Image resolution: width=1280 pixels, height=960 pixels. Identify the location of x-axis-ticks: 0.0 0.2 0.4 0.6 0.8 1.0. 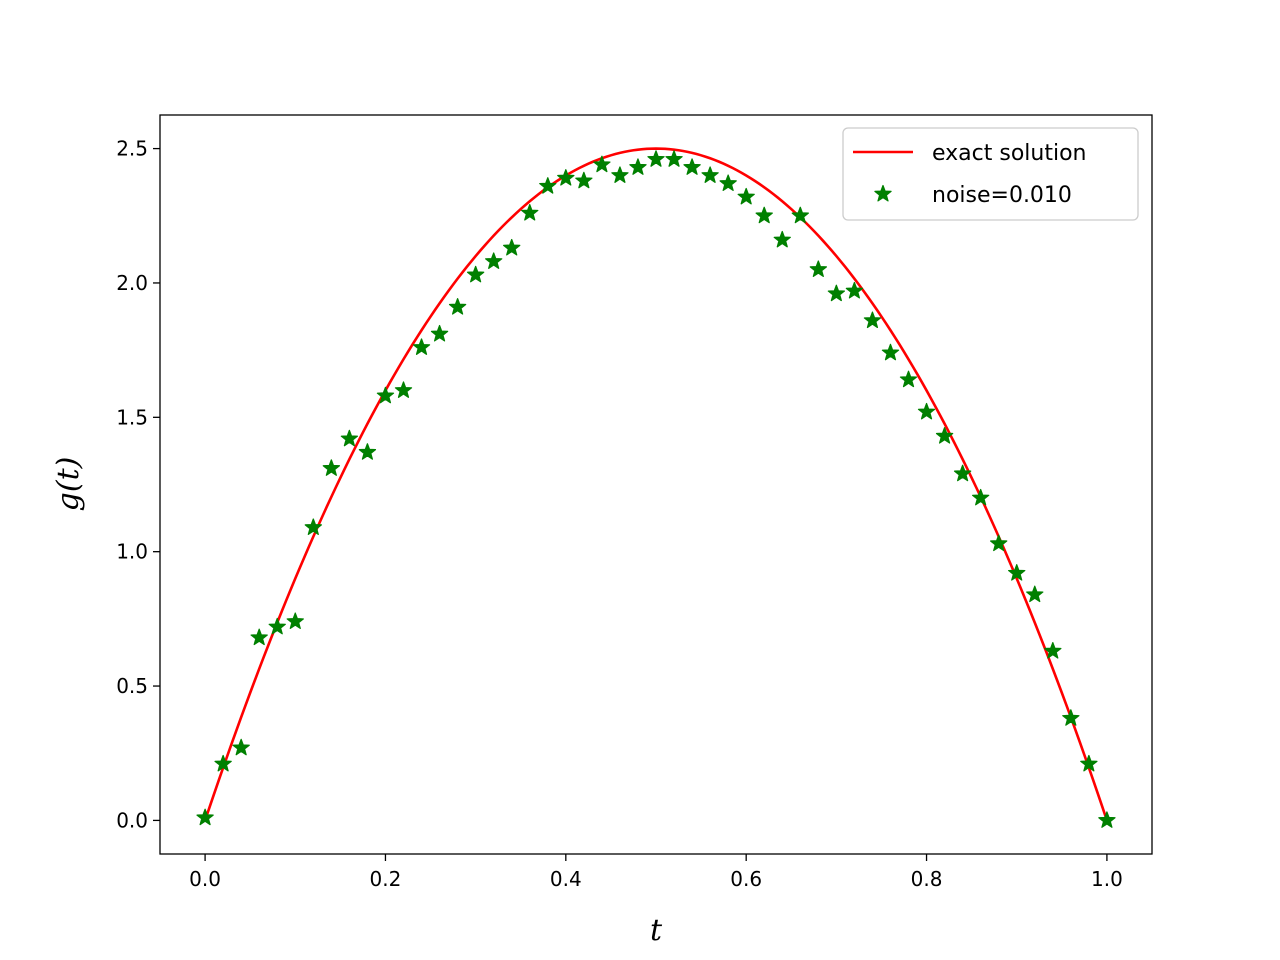
(656, 872).